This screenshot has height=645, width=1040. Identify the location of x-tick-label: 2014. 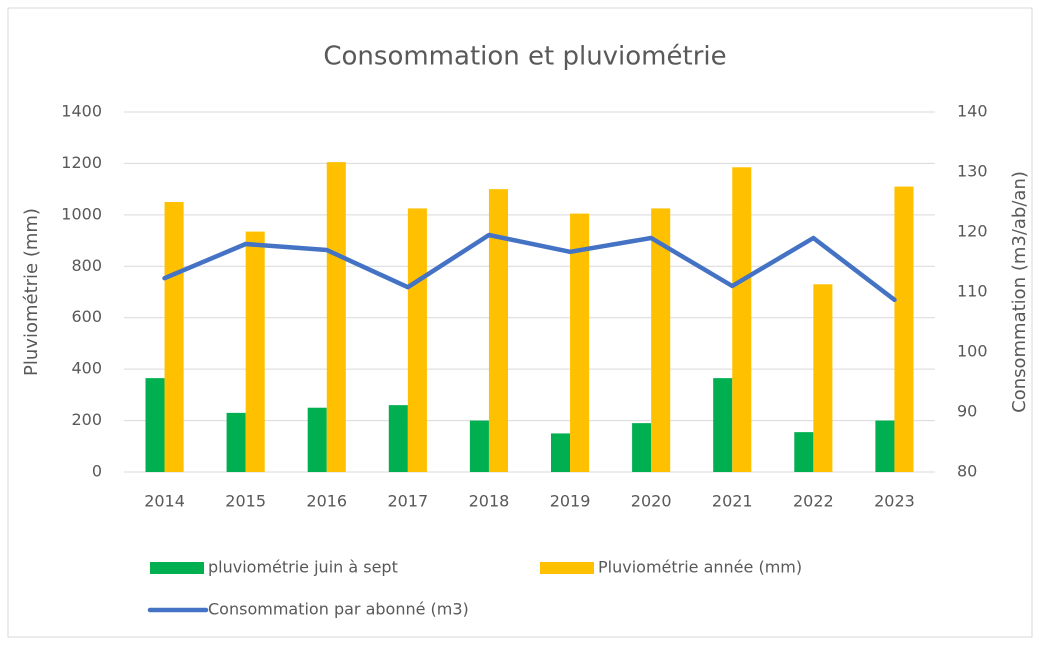
(164, 501).